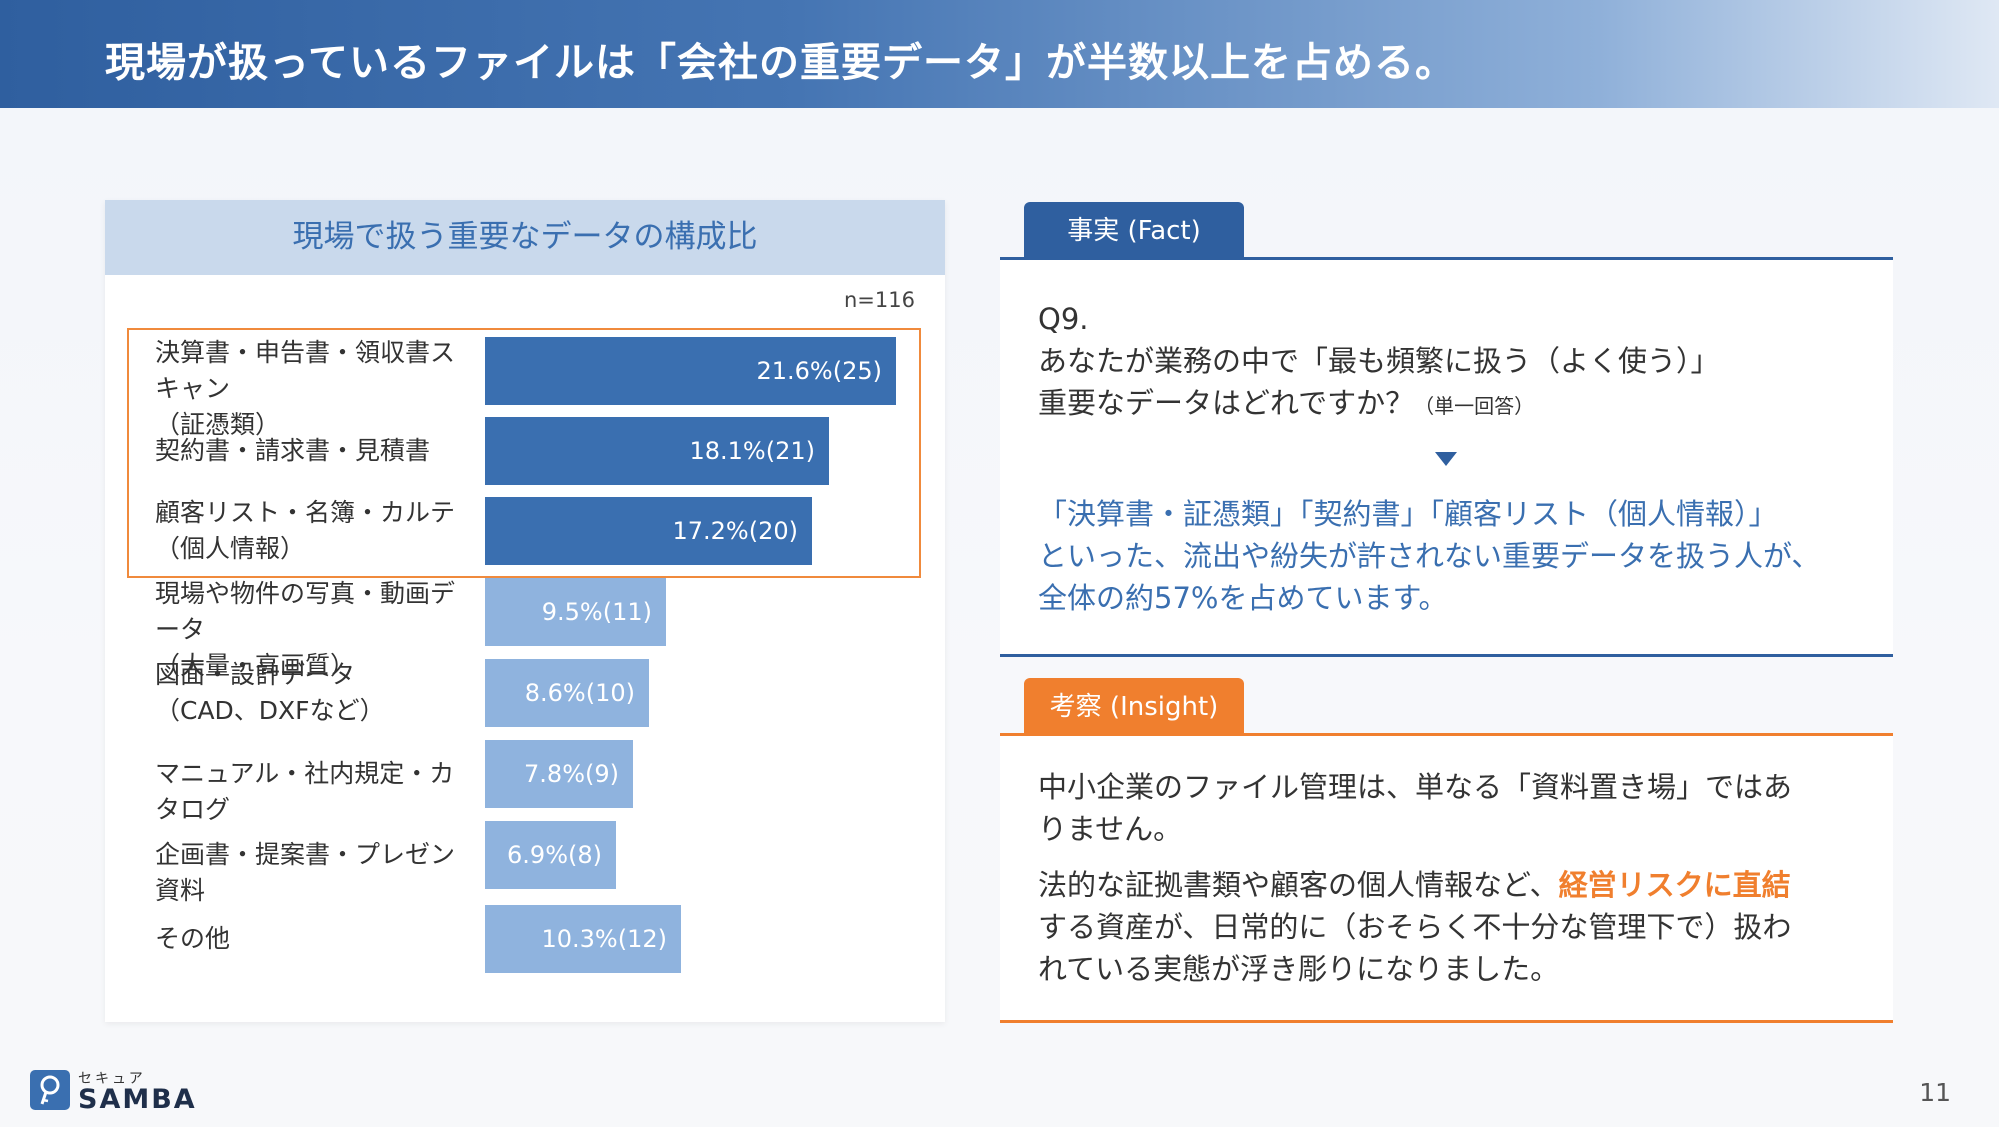  I want to click on category-label: 現場や物件の写真・動画データ （大量・高画質）, so click(315, 630).